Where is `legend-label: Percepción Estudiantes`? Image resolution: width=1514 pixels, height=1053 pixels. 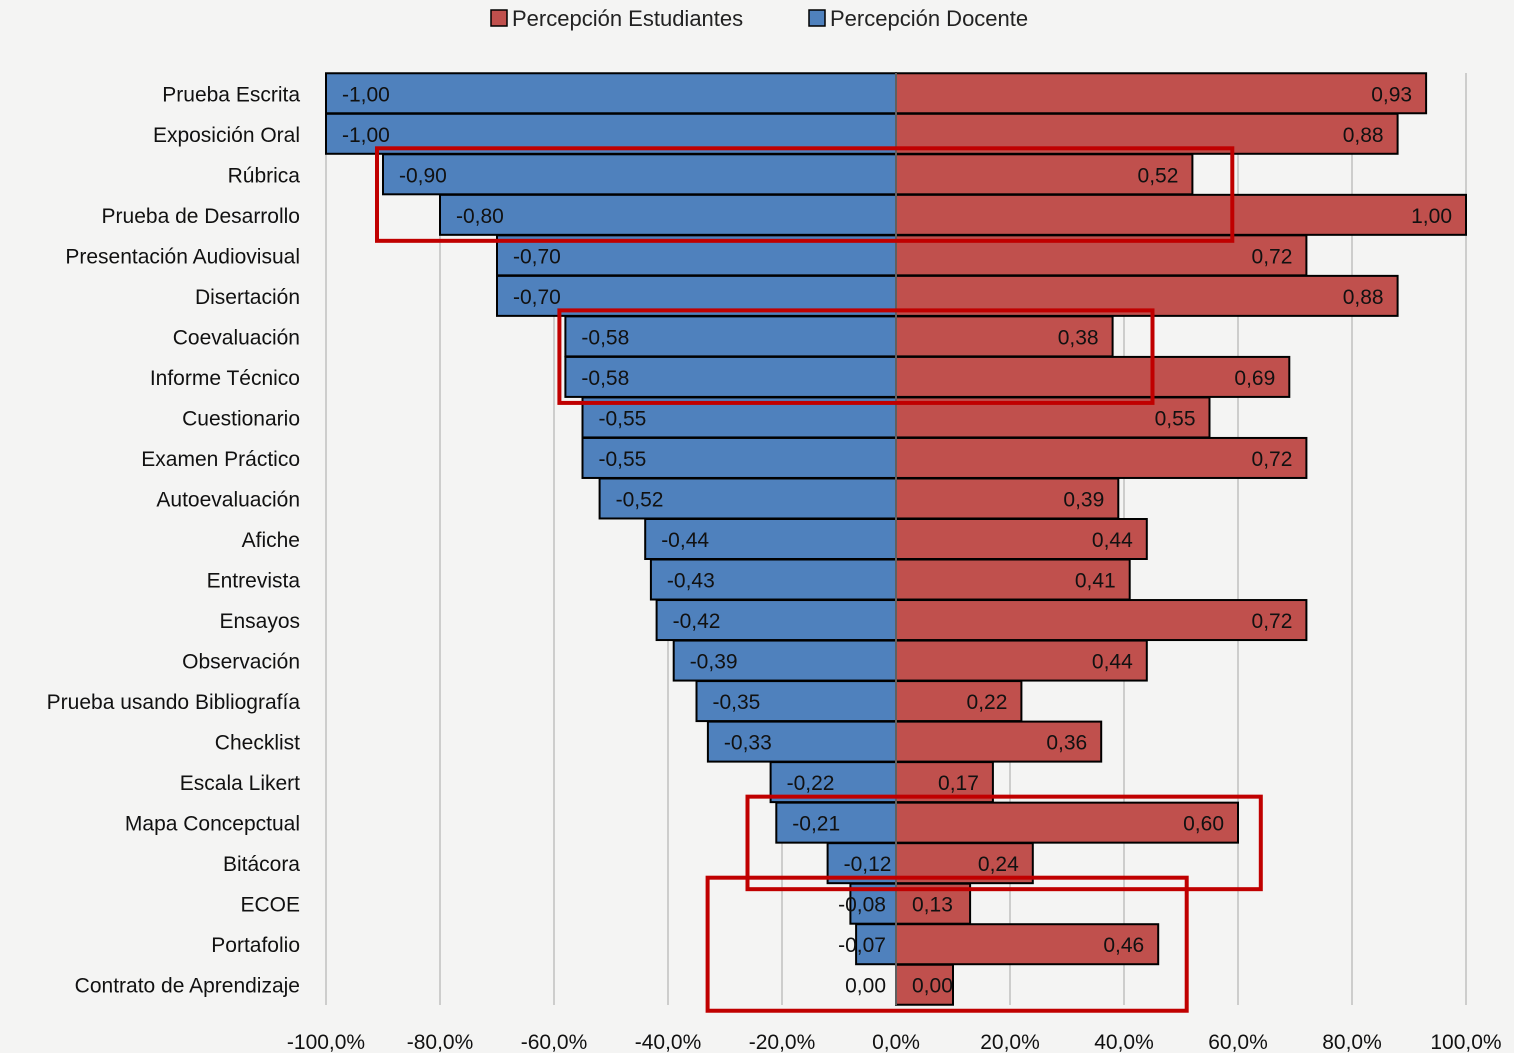 legend-label: Percepción Estudiantes is located at coordinates (627, 18).